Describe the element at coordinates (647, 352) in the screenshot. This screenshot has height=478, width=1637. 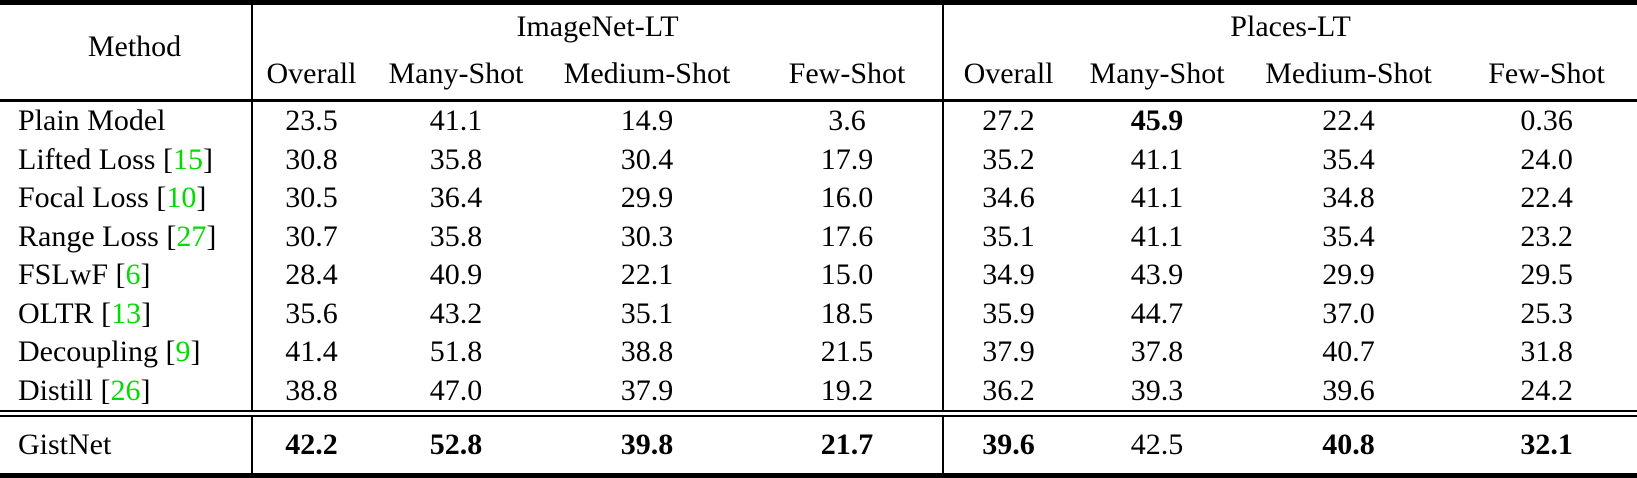
I see `cell-imagenet-medium-shot: 38.8` at that location.